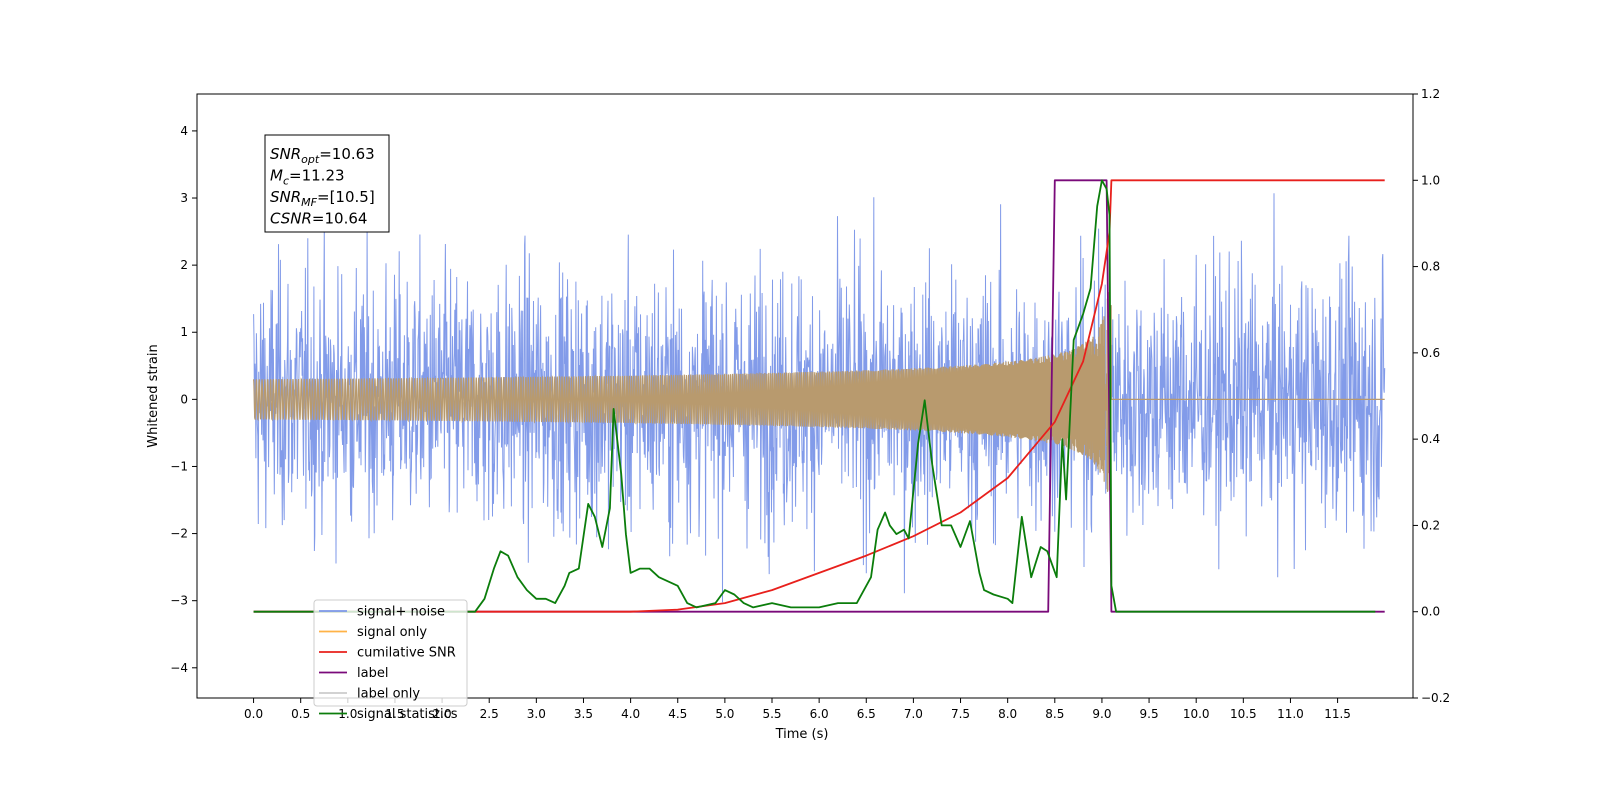  Describe the element at coordinates (309, 202) in the screenshot. I see `annotation-subscript: MF` at that location.